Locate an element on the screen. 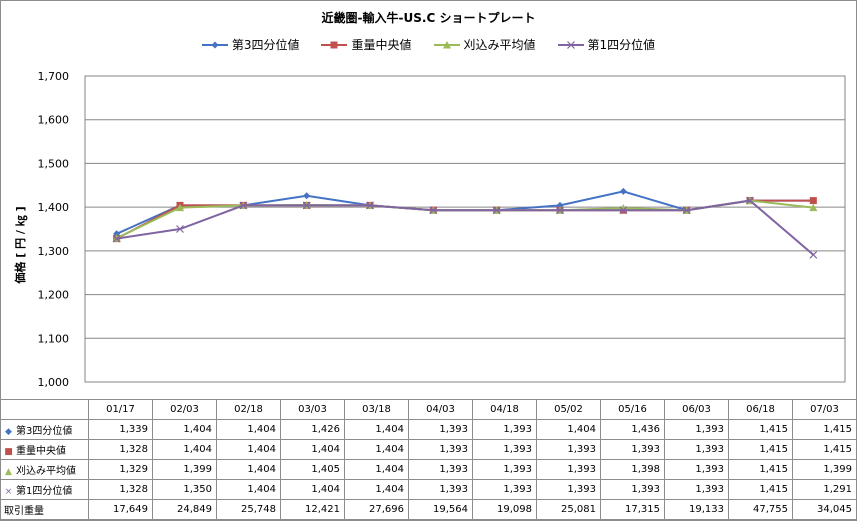 The height and width of the screenshot is (521, 857). volume-cell: 34,045 is located at coordinates (824, 509).